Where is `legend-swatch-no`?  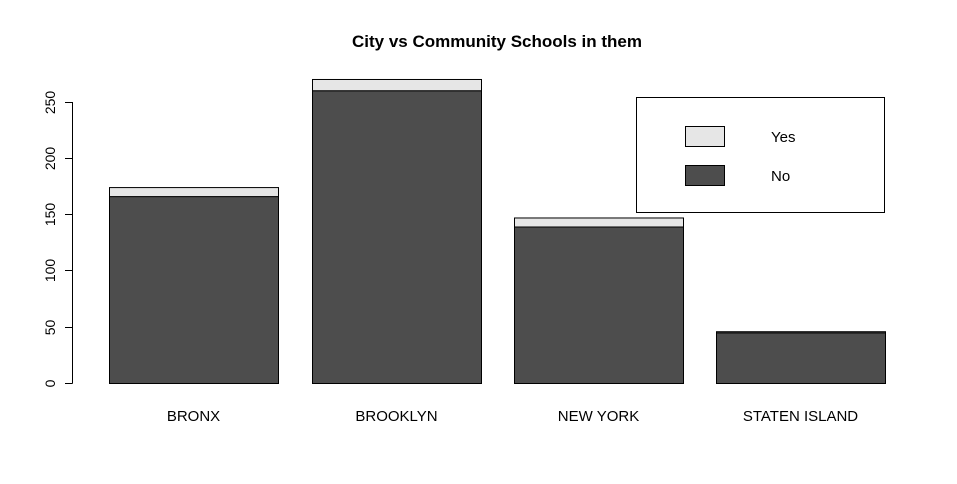
legend-swatch-no is located at coordinates (705, 175).